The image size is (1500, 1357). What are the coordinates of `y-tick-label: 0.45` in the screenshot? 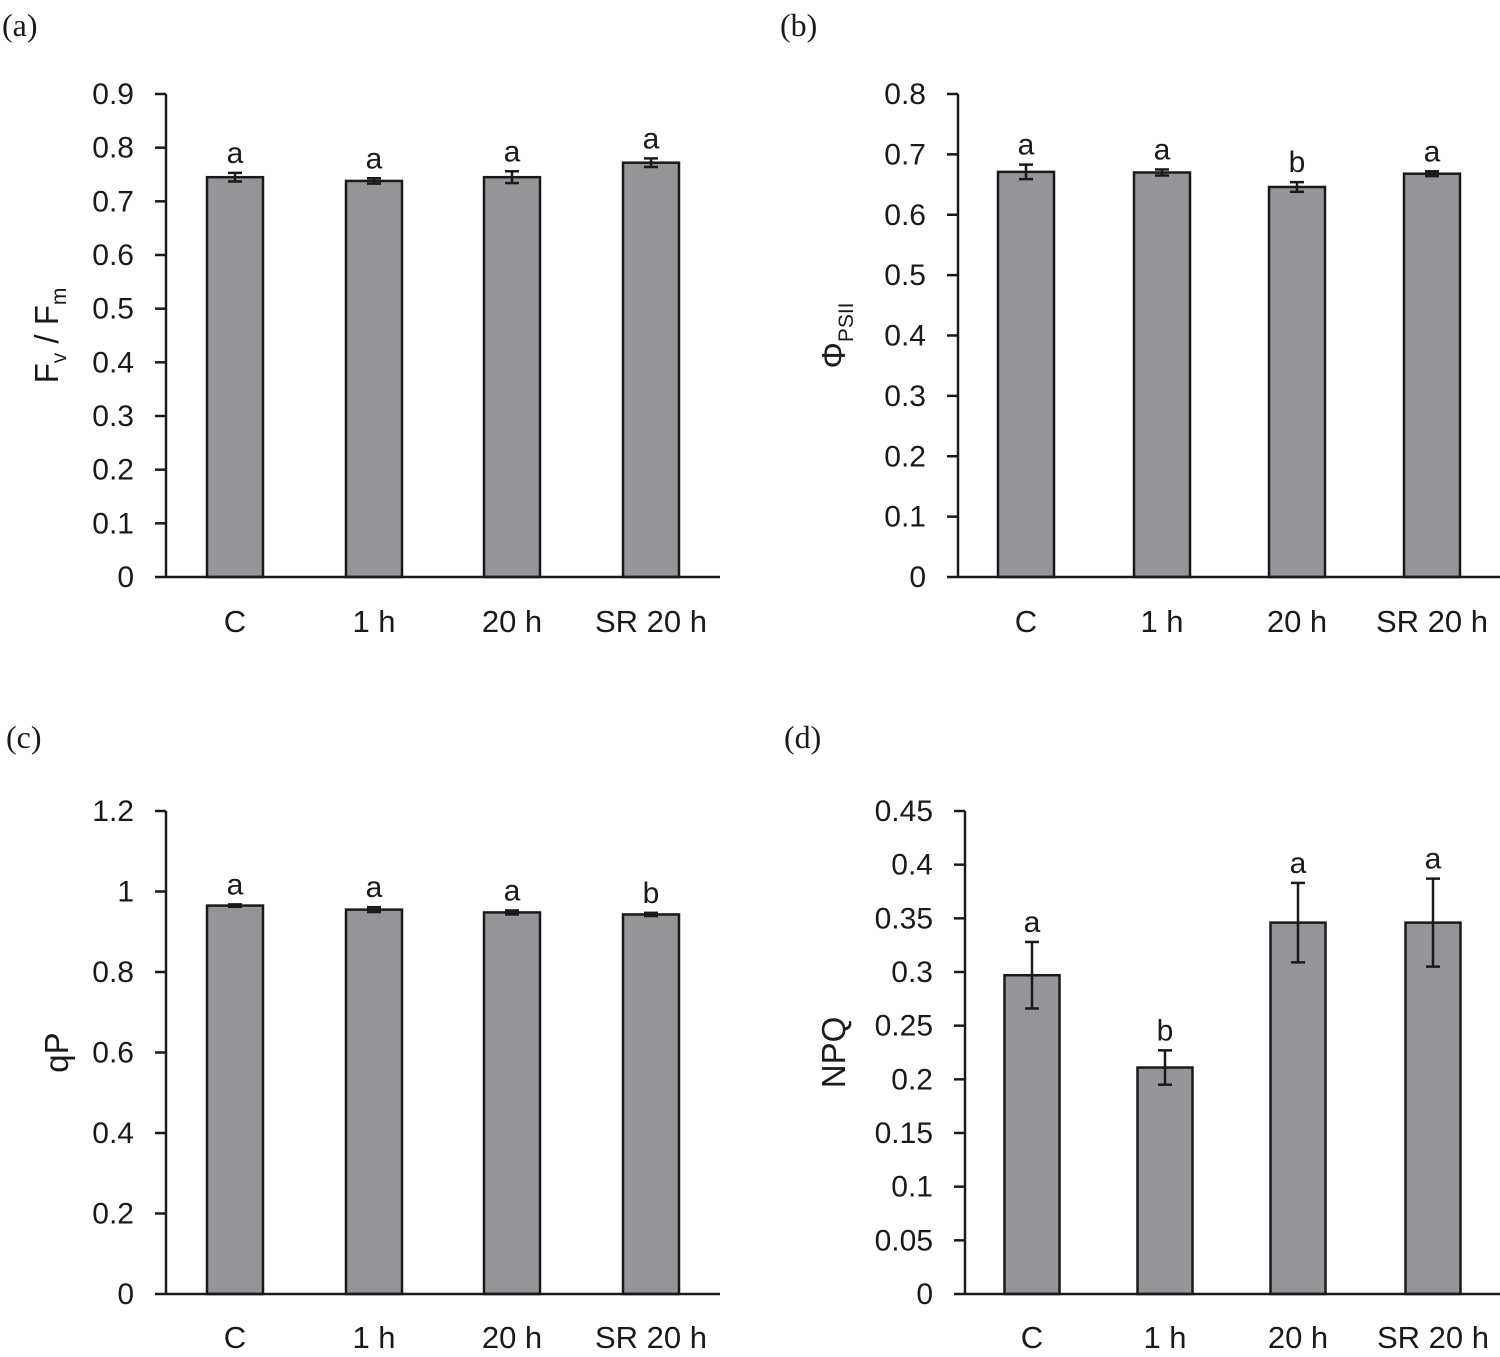 It's located at (904, 811).